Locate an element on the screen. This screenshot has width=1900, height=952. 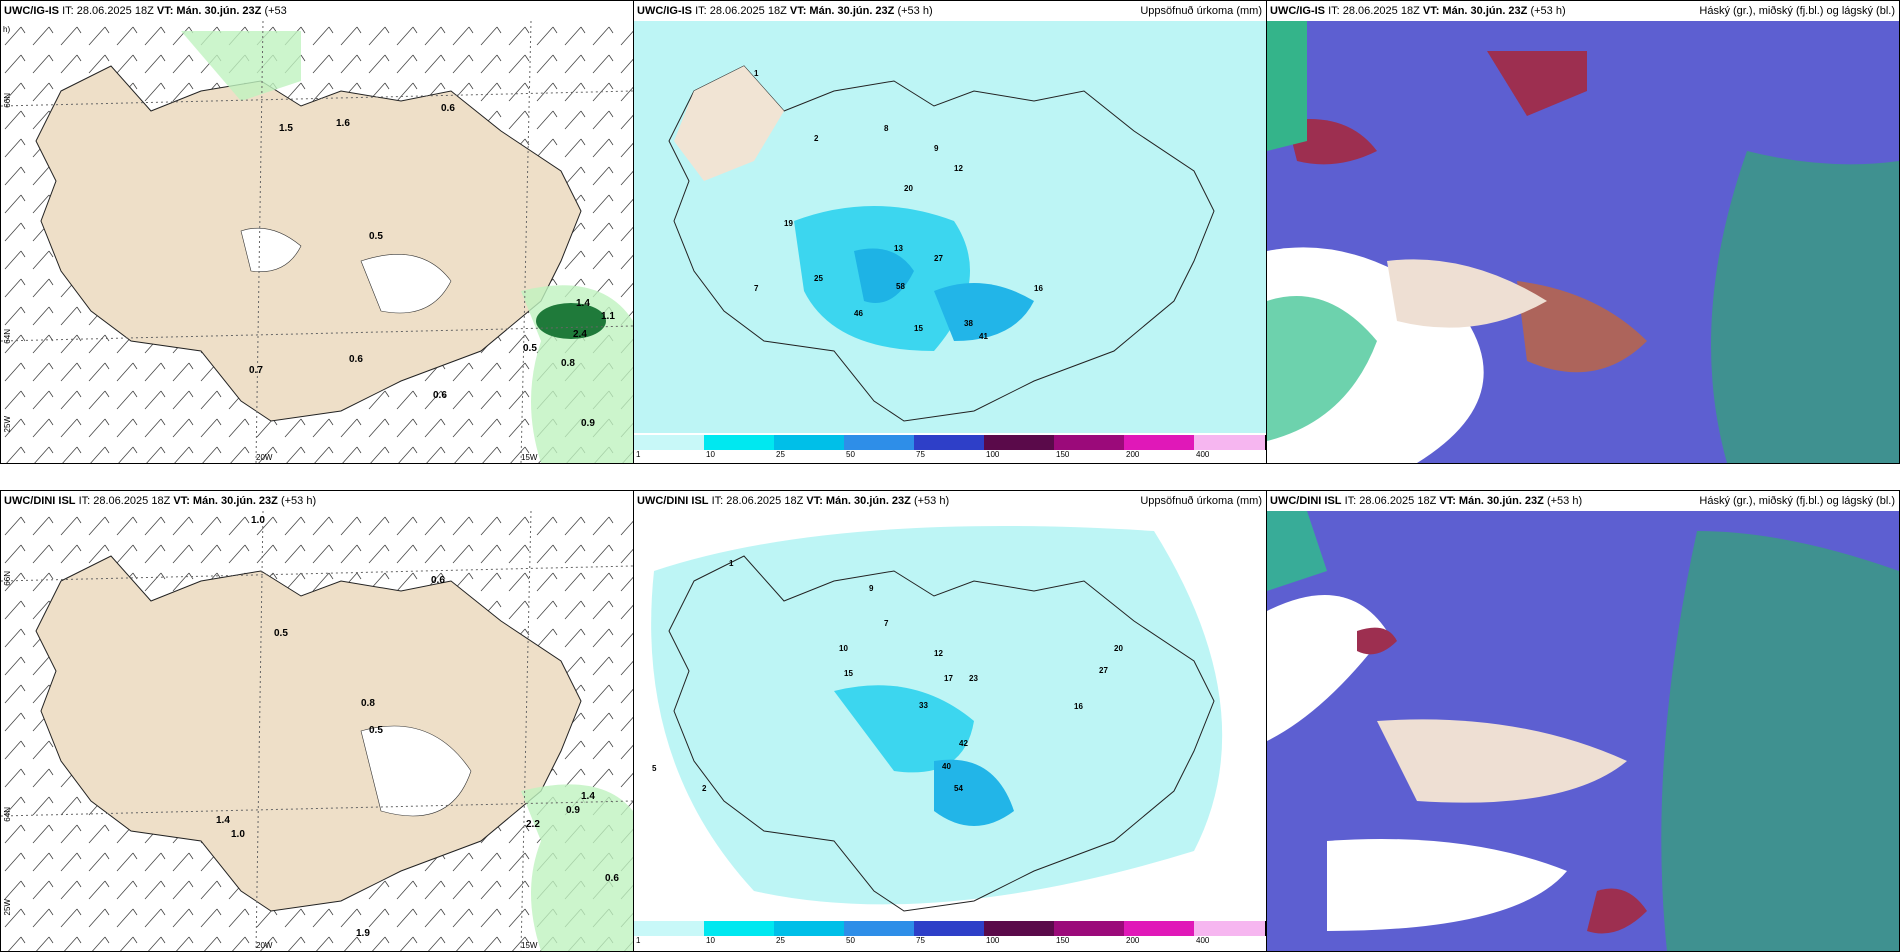
model-name: UWC/IG-IS is located at coordinates (664, 11).